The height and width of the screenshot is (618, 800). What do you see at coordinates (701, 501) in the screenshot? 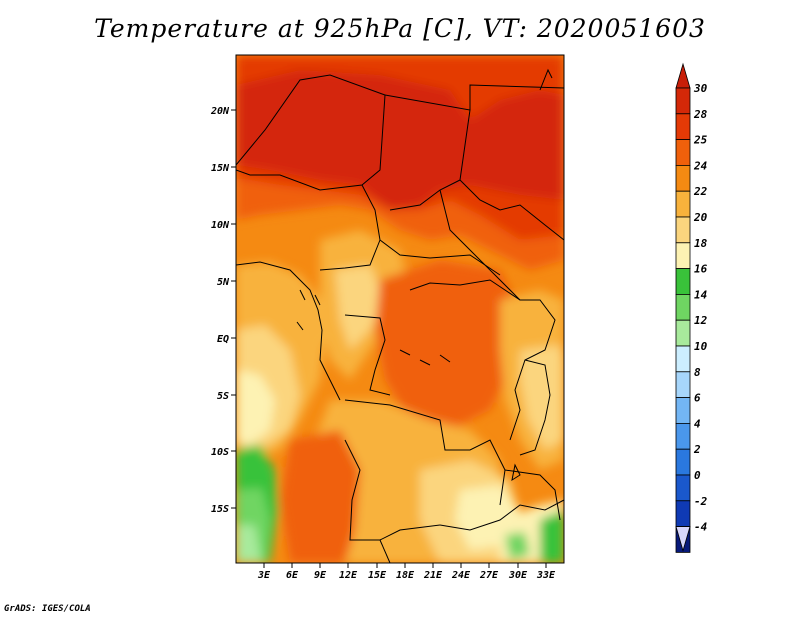
I see `legend-label: -2` at bounding box center [701, 501].